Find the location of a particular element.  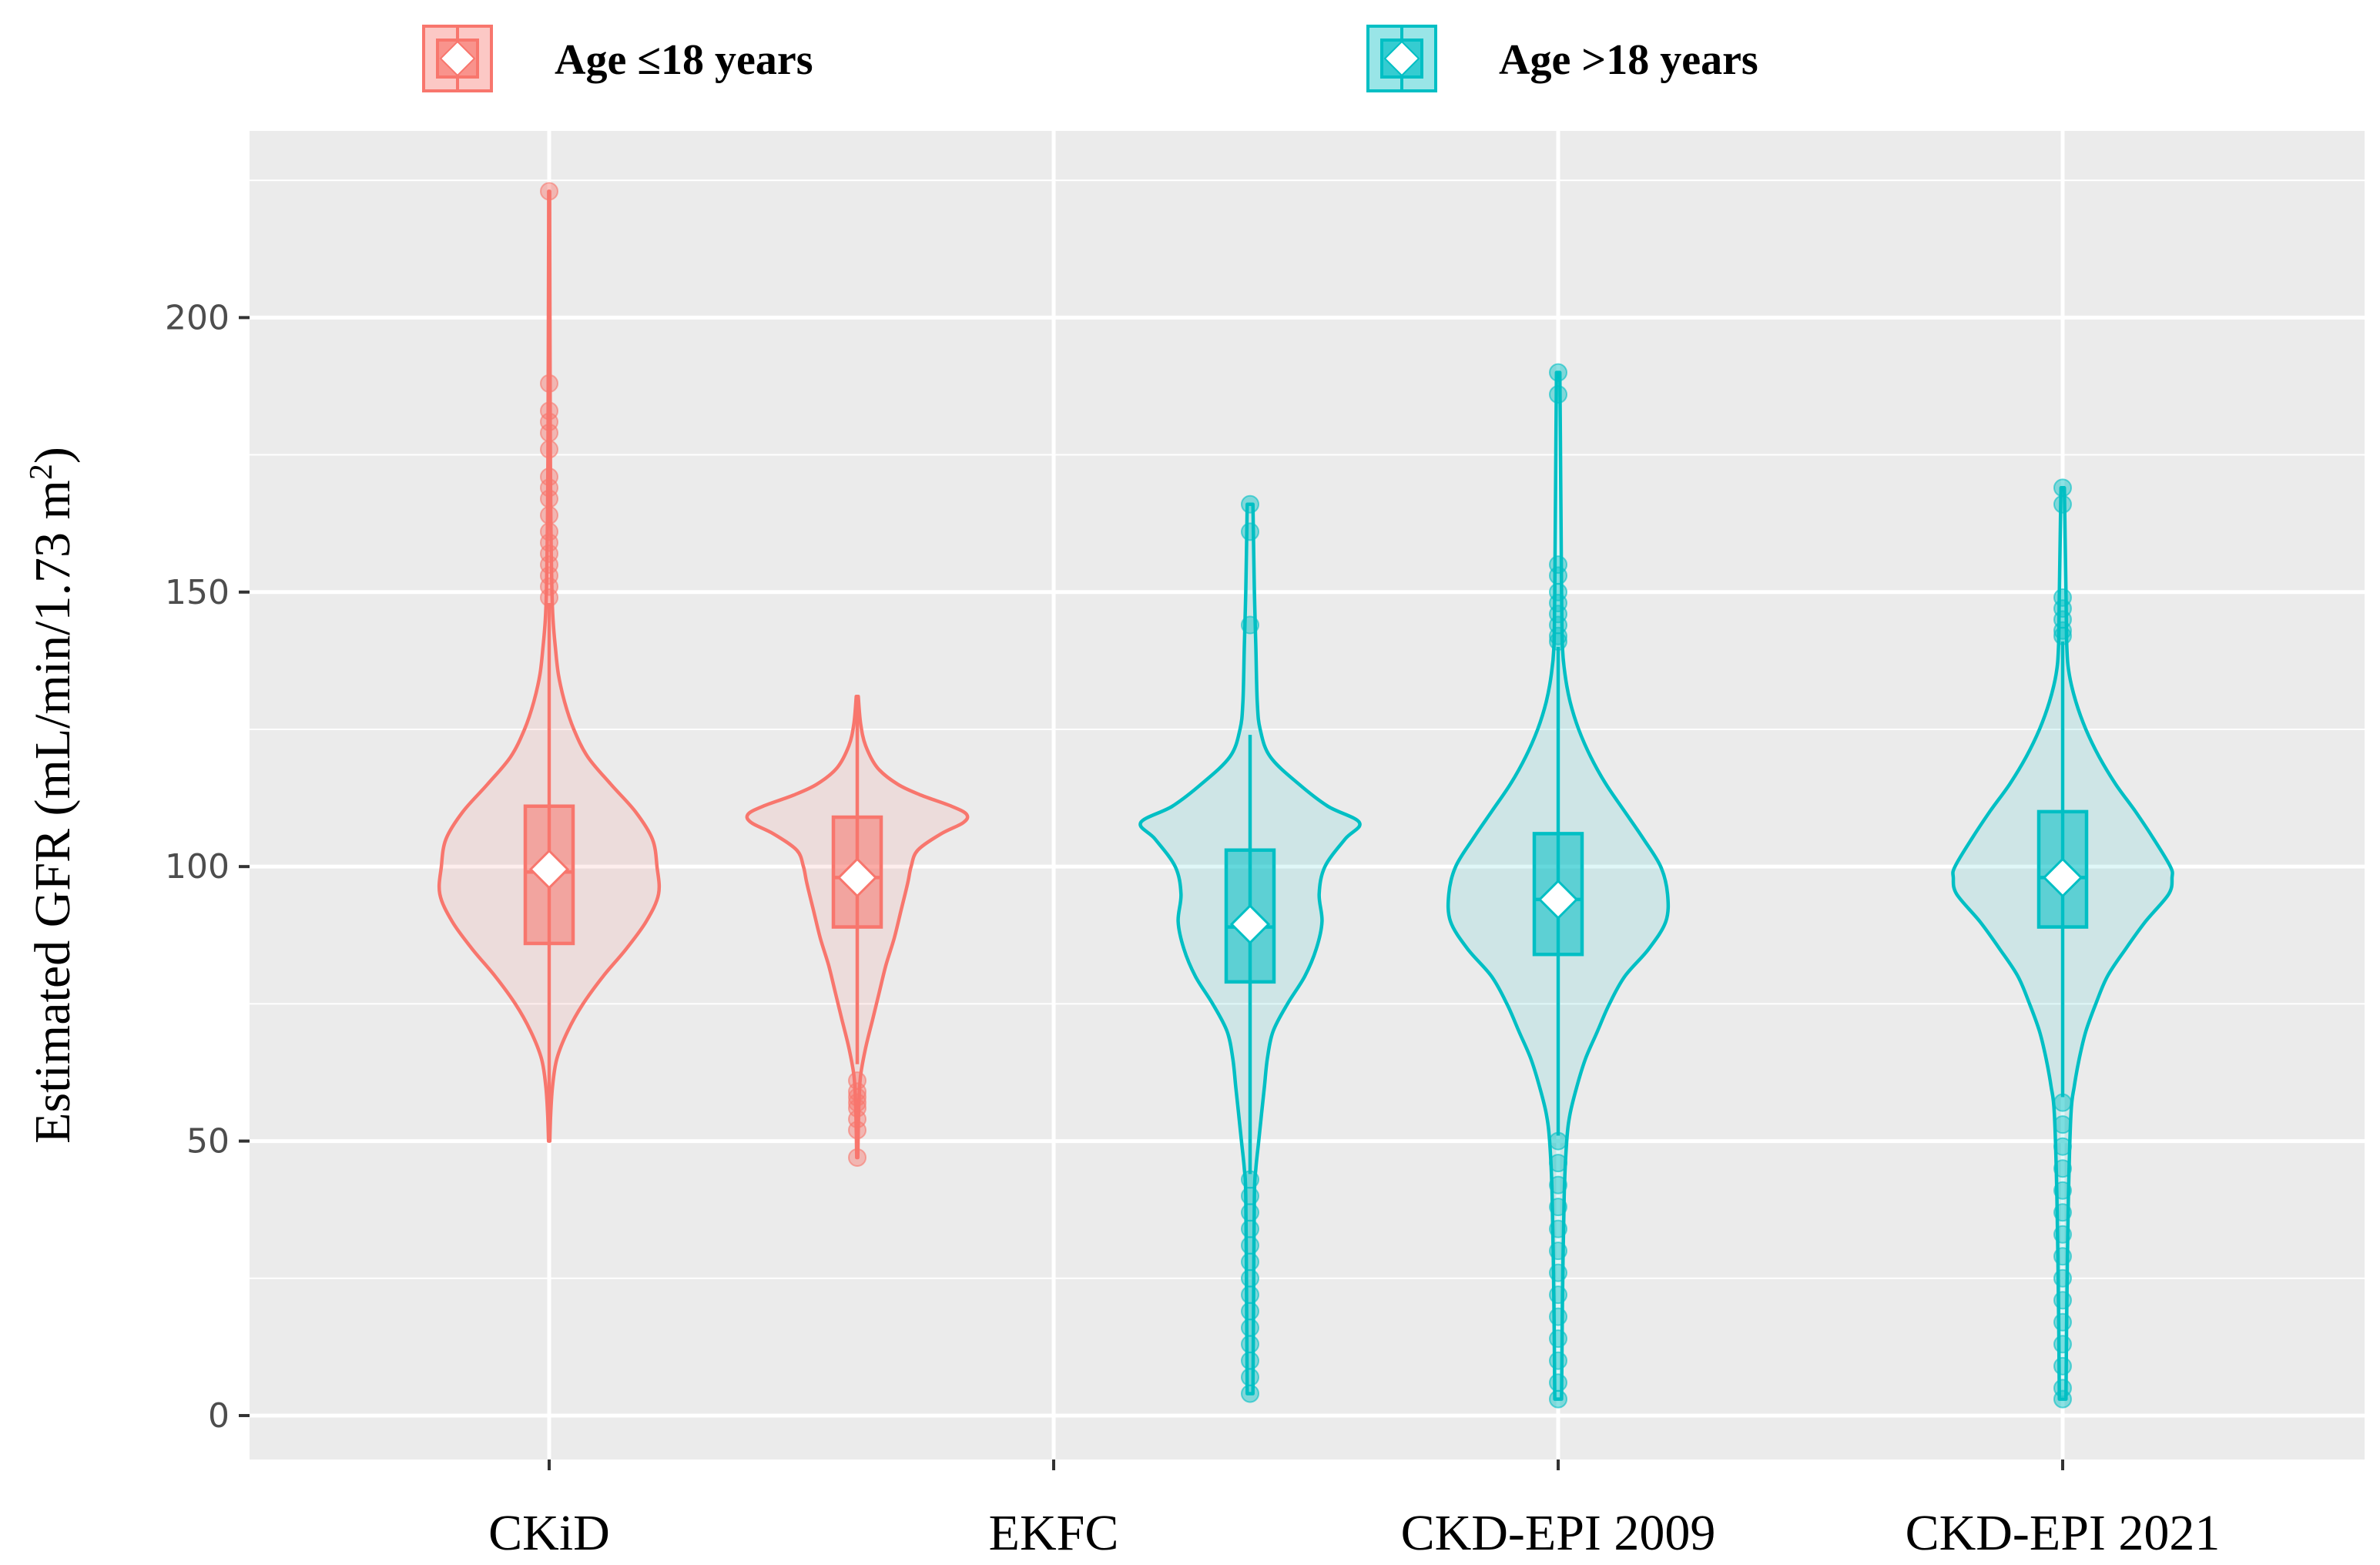

legend-key-age-gt18 is located at coordinates (1401, 58).